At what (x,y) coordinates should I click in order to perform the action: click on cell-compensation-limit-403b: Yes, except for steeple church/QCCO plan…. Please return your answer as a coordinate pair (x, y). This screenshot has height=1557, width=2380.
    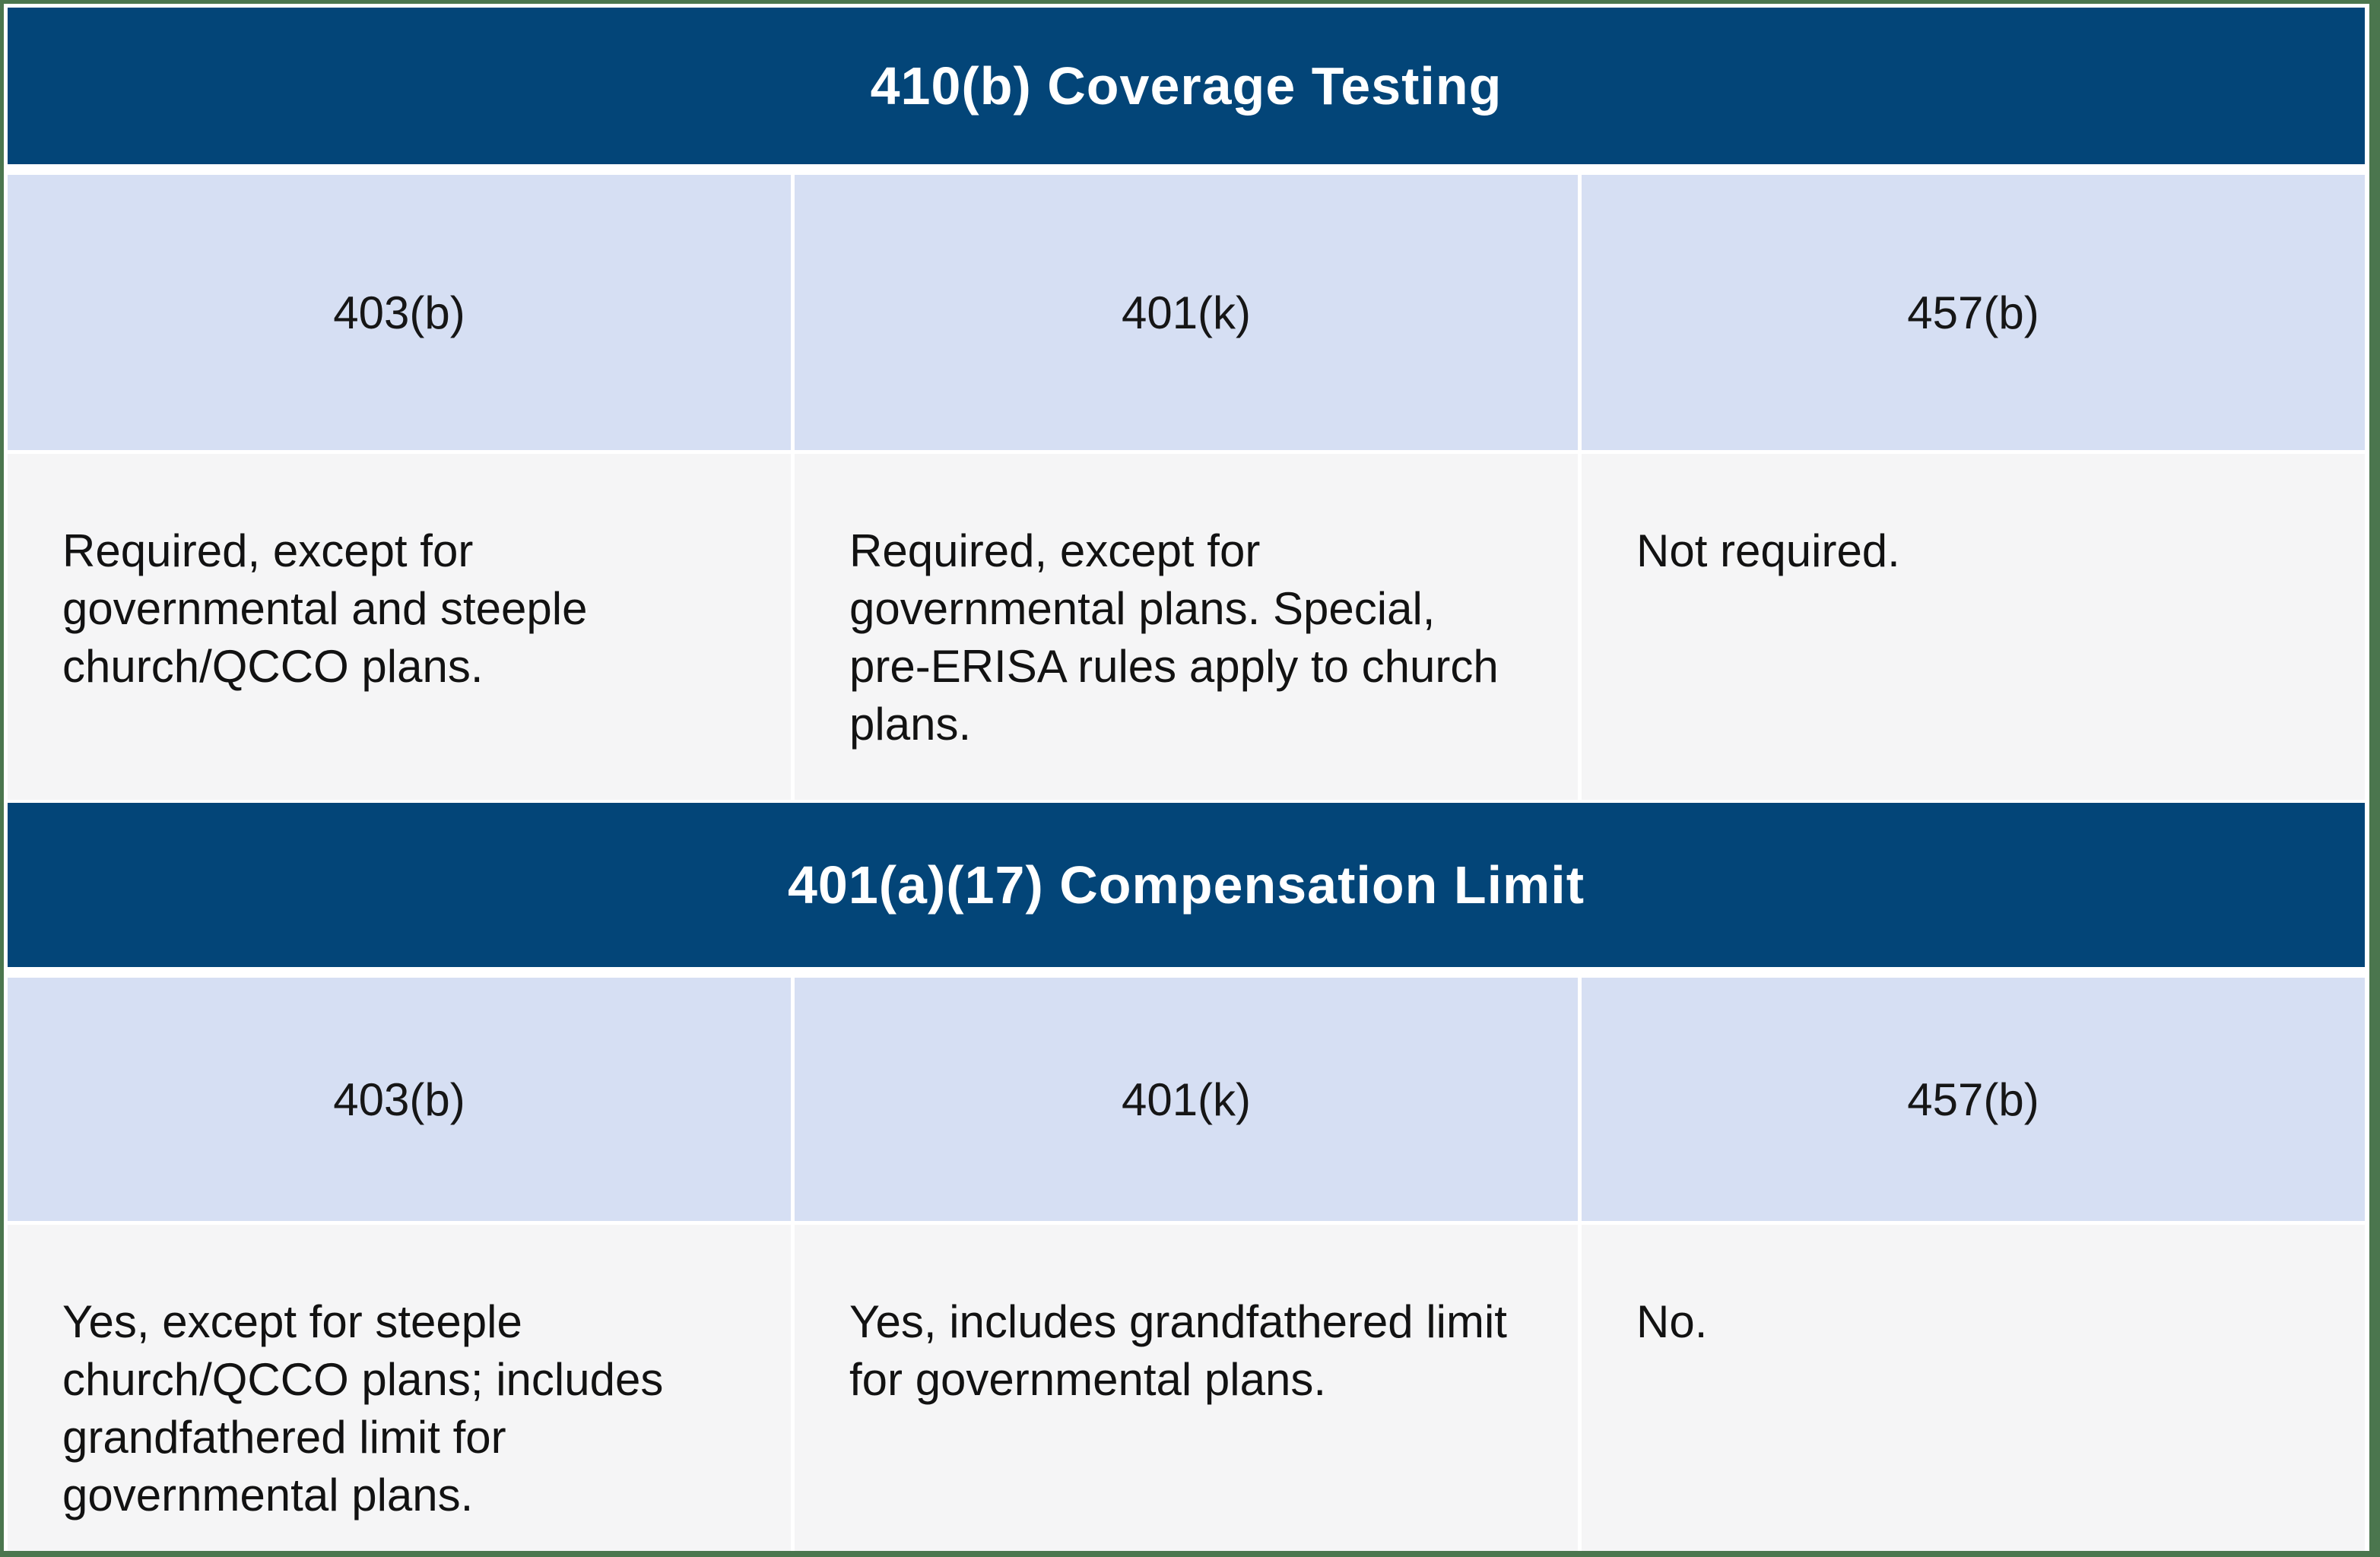
    Looking at the image, I should click on (399, 1388).